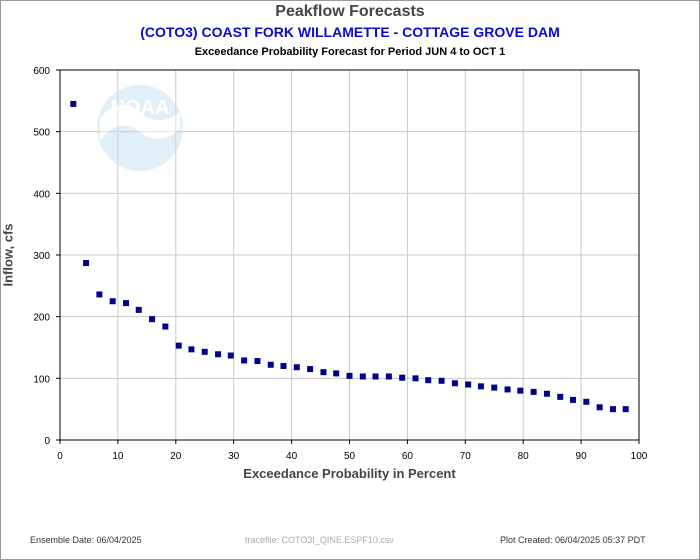 This screenshot has height=560, width=700. What do you see at coordinates (292, 456) in the screenshot?
I see `x-tick-label: 40` at bounding box center [292, 456].